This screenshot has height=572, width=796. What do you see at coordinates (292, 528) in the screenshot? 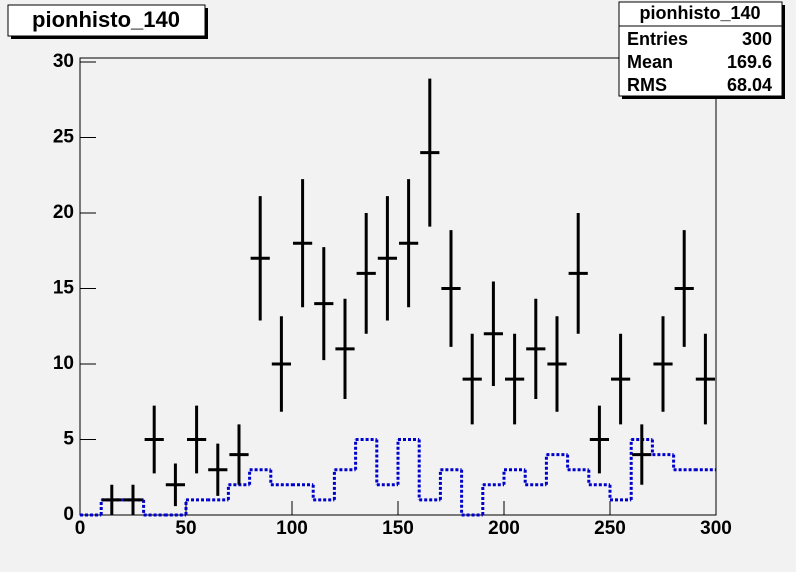
I see `x-tick-label: 100` at bounding box center [292, 528].